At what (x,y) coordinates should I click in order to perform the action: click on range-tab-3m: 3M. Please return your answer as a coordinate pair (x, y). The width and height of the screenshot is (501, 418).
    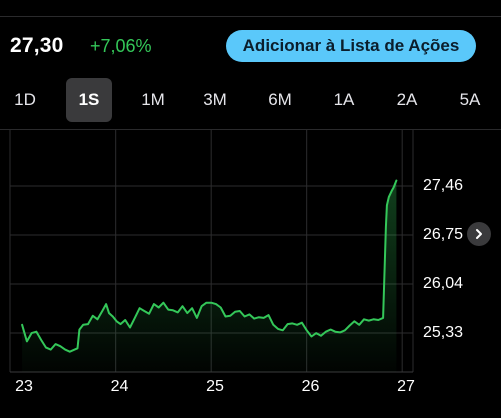
    Looking at the image, I should click on (215, 99).